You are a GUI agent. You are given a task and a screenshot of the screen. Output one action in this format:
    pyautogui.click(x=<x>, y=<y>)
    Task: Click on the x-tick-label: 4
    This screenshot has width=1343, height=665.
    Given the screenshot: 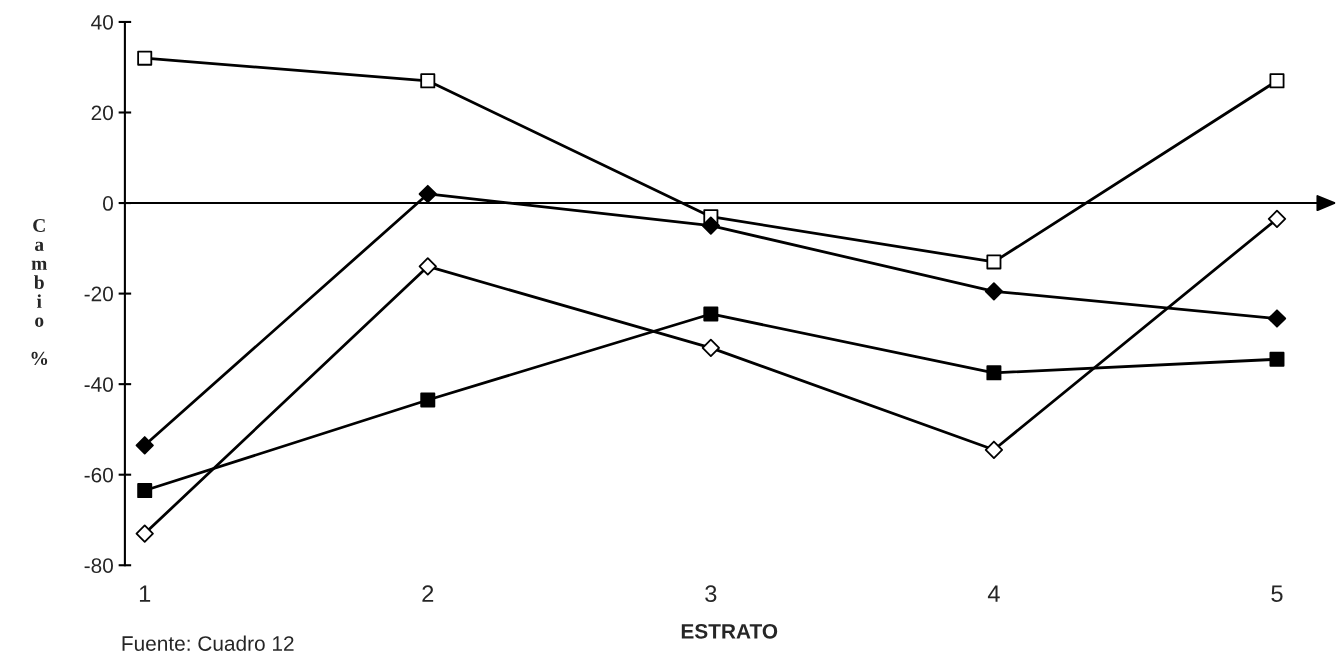 What is the action you would take?
    pyautogui.click(x=993, y=593)
    